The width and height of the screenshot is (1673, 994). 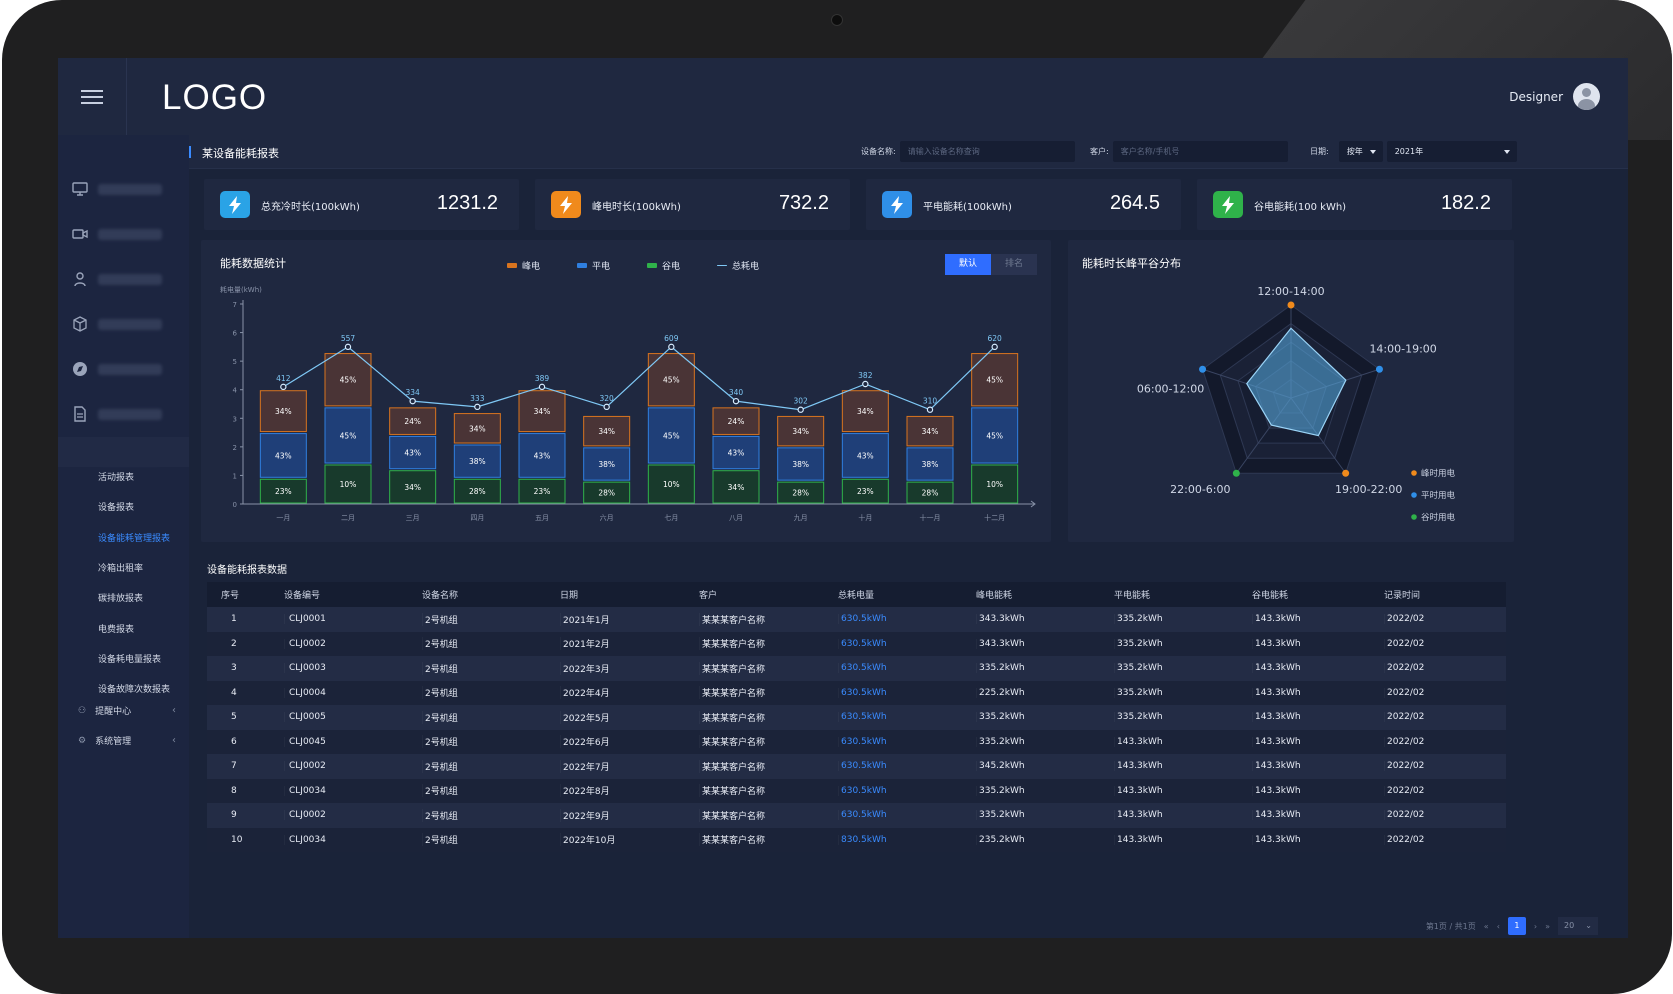 What do you see at coordinates (708, 596) in the screenshot?
I see `column-header: 客户` at bounding box center [708, 596].